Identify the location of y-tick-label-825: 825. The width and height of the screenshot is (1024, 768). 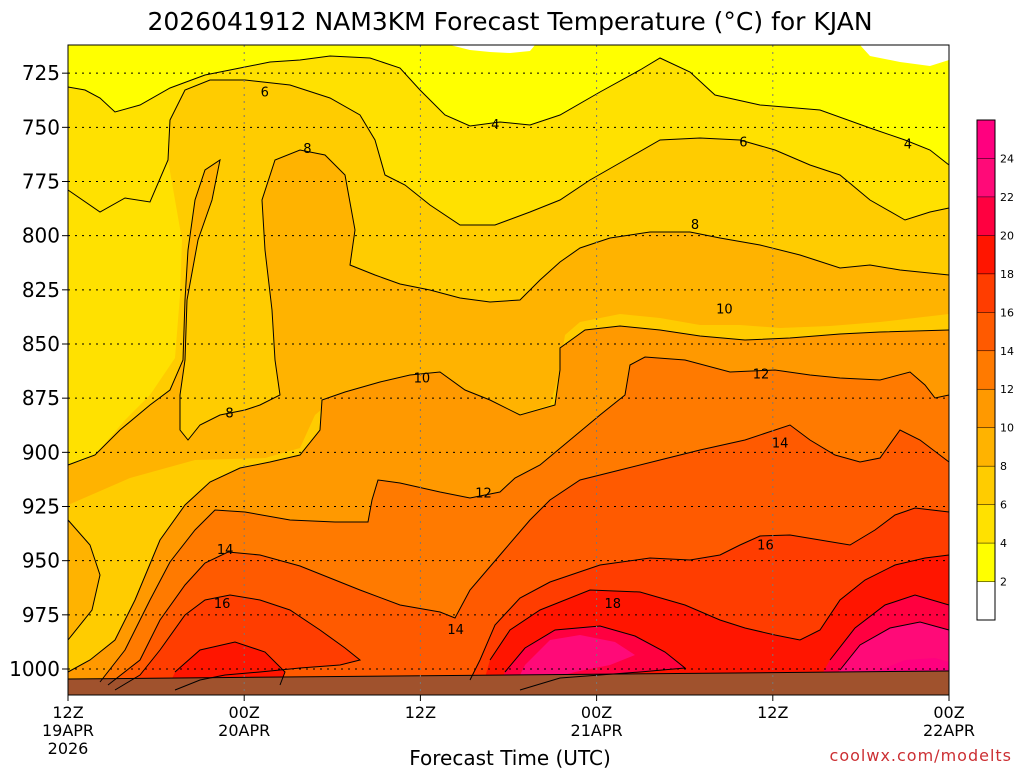
(41, 290).